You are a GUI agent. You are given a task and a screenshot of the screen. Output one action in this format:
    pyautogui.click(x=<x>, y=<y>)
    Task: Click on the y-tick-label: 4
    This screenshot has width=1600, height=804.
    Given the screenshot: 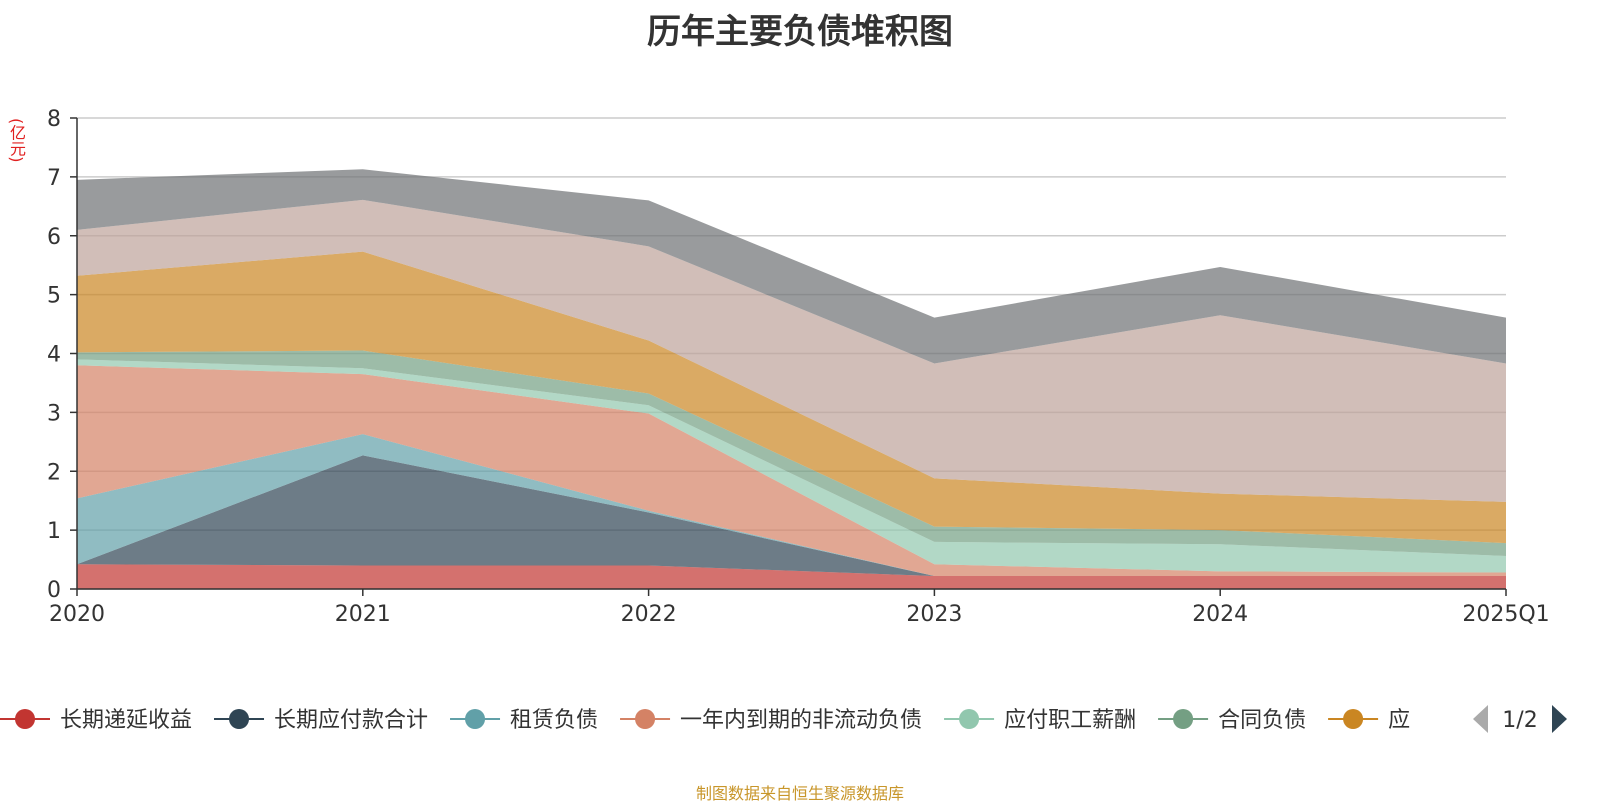 What is the action you would take?
    pyautogui.click(x=54, y=355)
    